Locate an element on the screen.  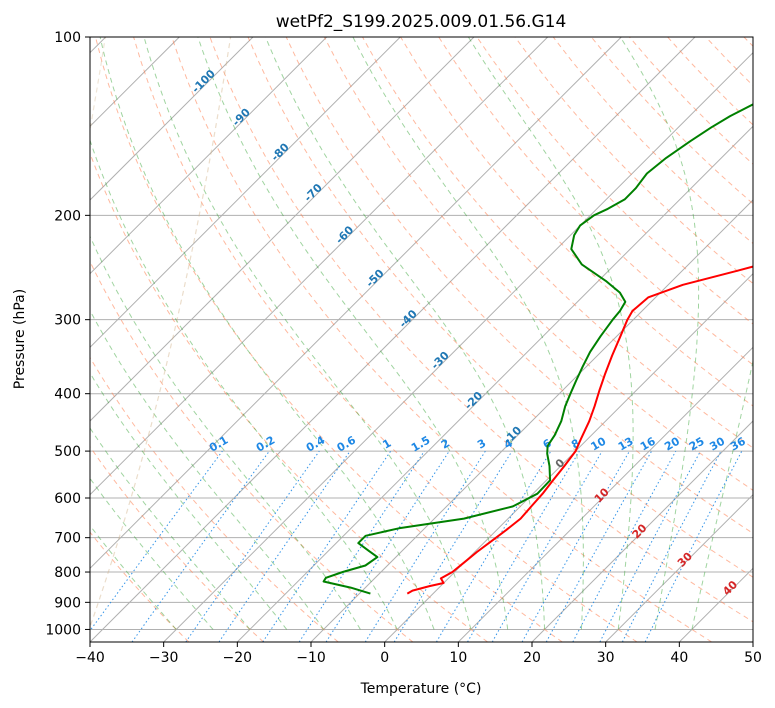
y-tick-label: 100 is located at coordinates (67, 38).